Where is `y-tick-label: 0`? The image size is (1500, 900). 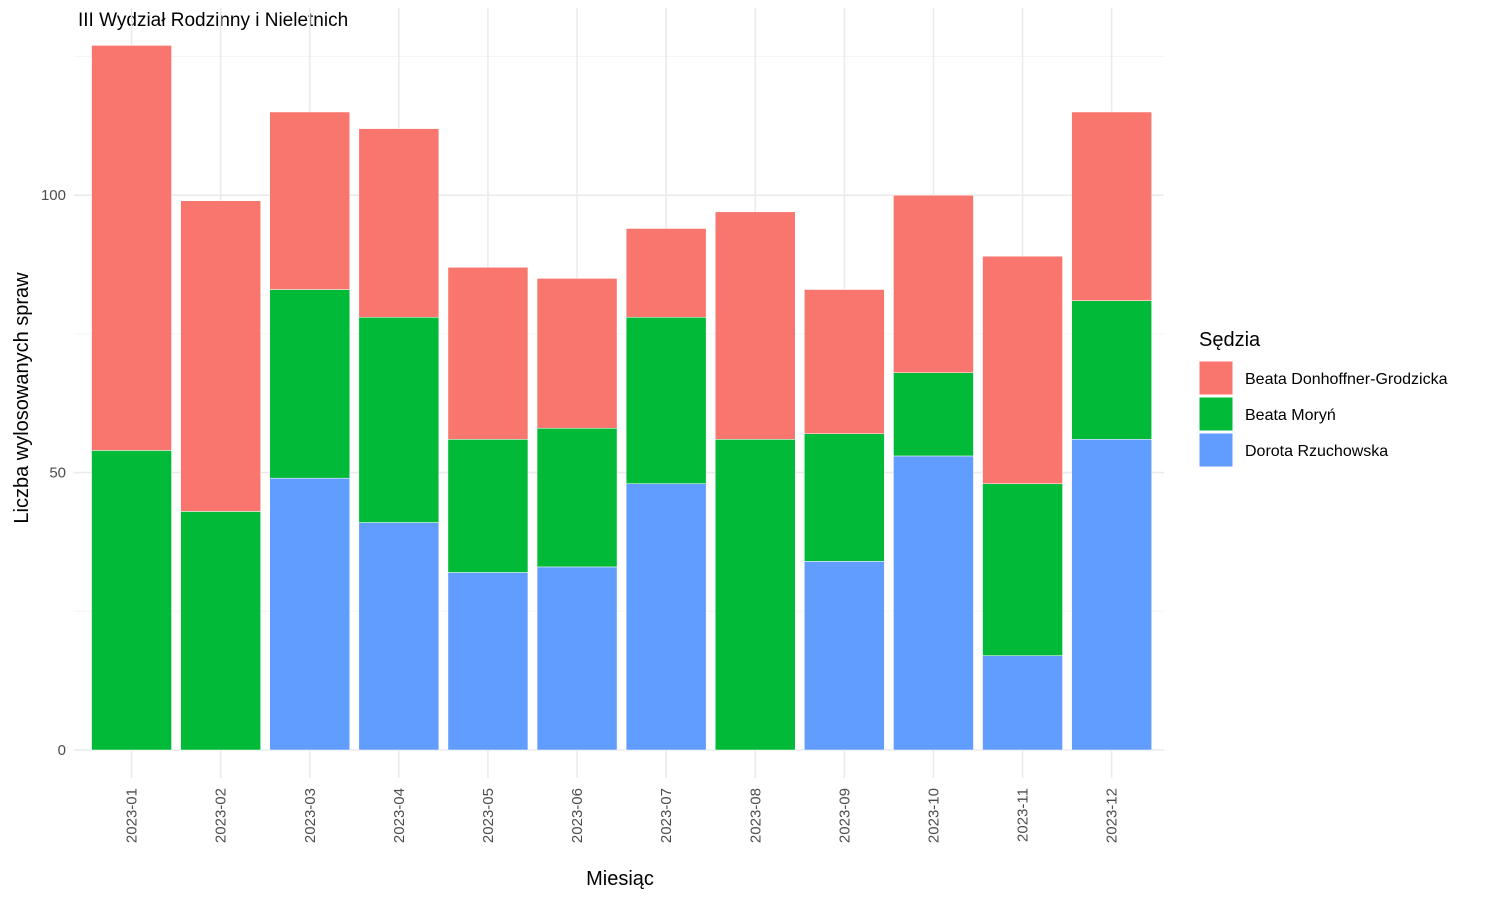
y-tick-label: 0 is located at coordinates (62, 750).